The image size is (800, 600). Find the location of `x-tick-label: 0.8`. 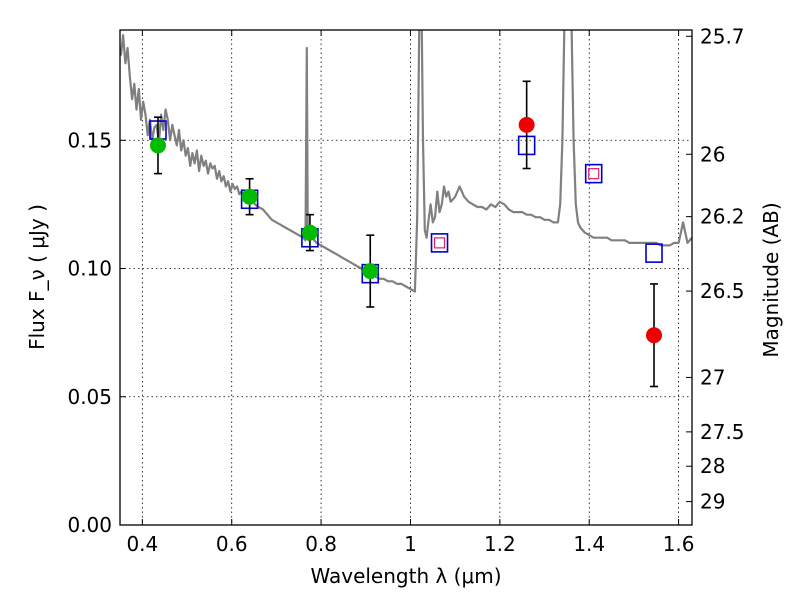

x-tick-label: 0.8 is located at coordinates (321, 544).